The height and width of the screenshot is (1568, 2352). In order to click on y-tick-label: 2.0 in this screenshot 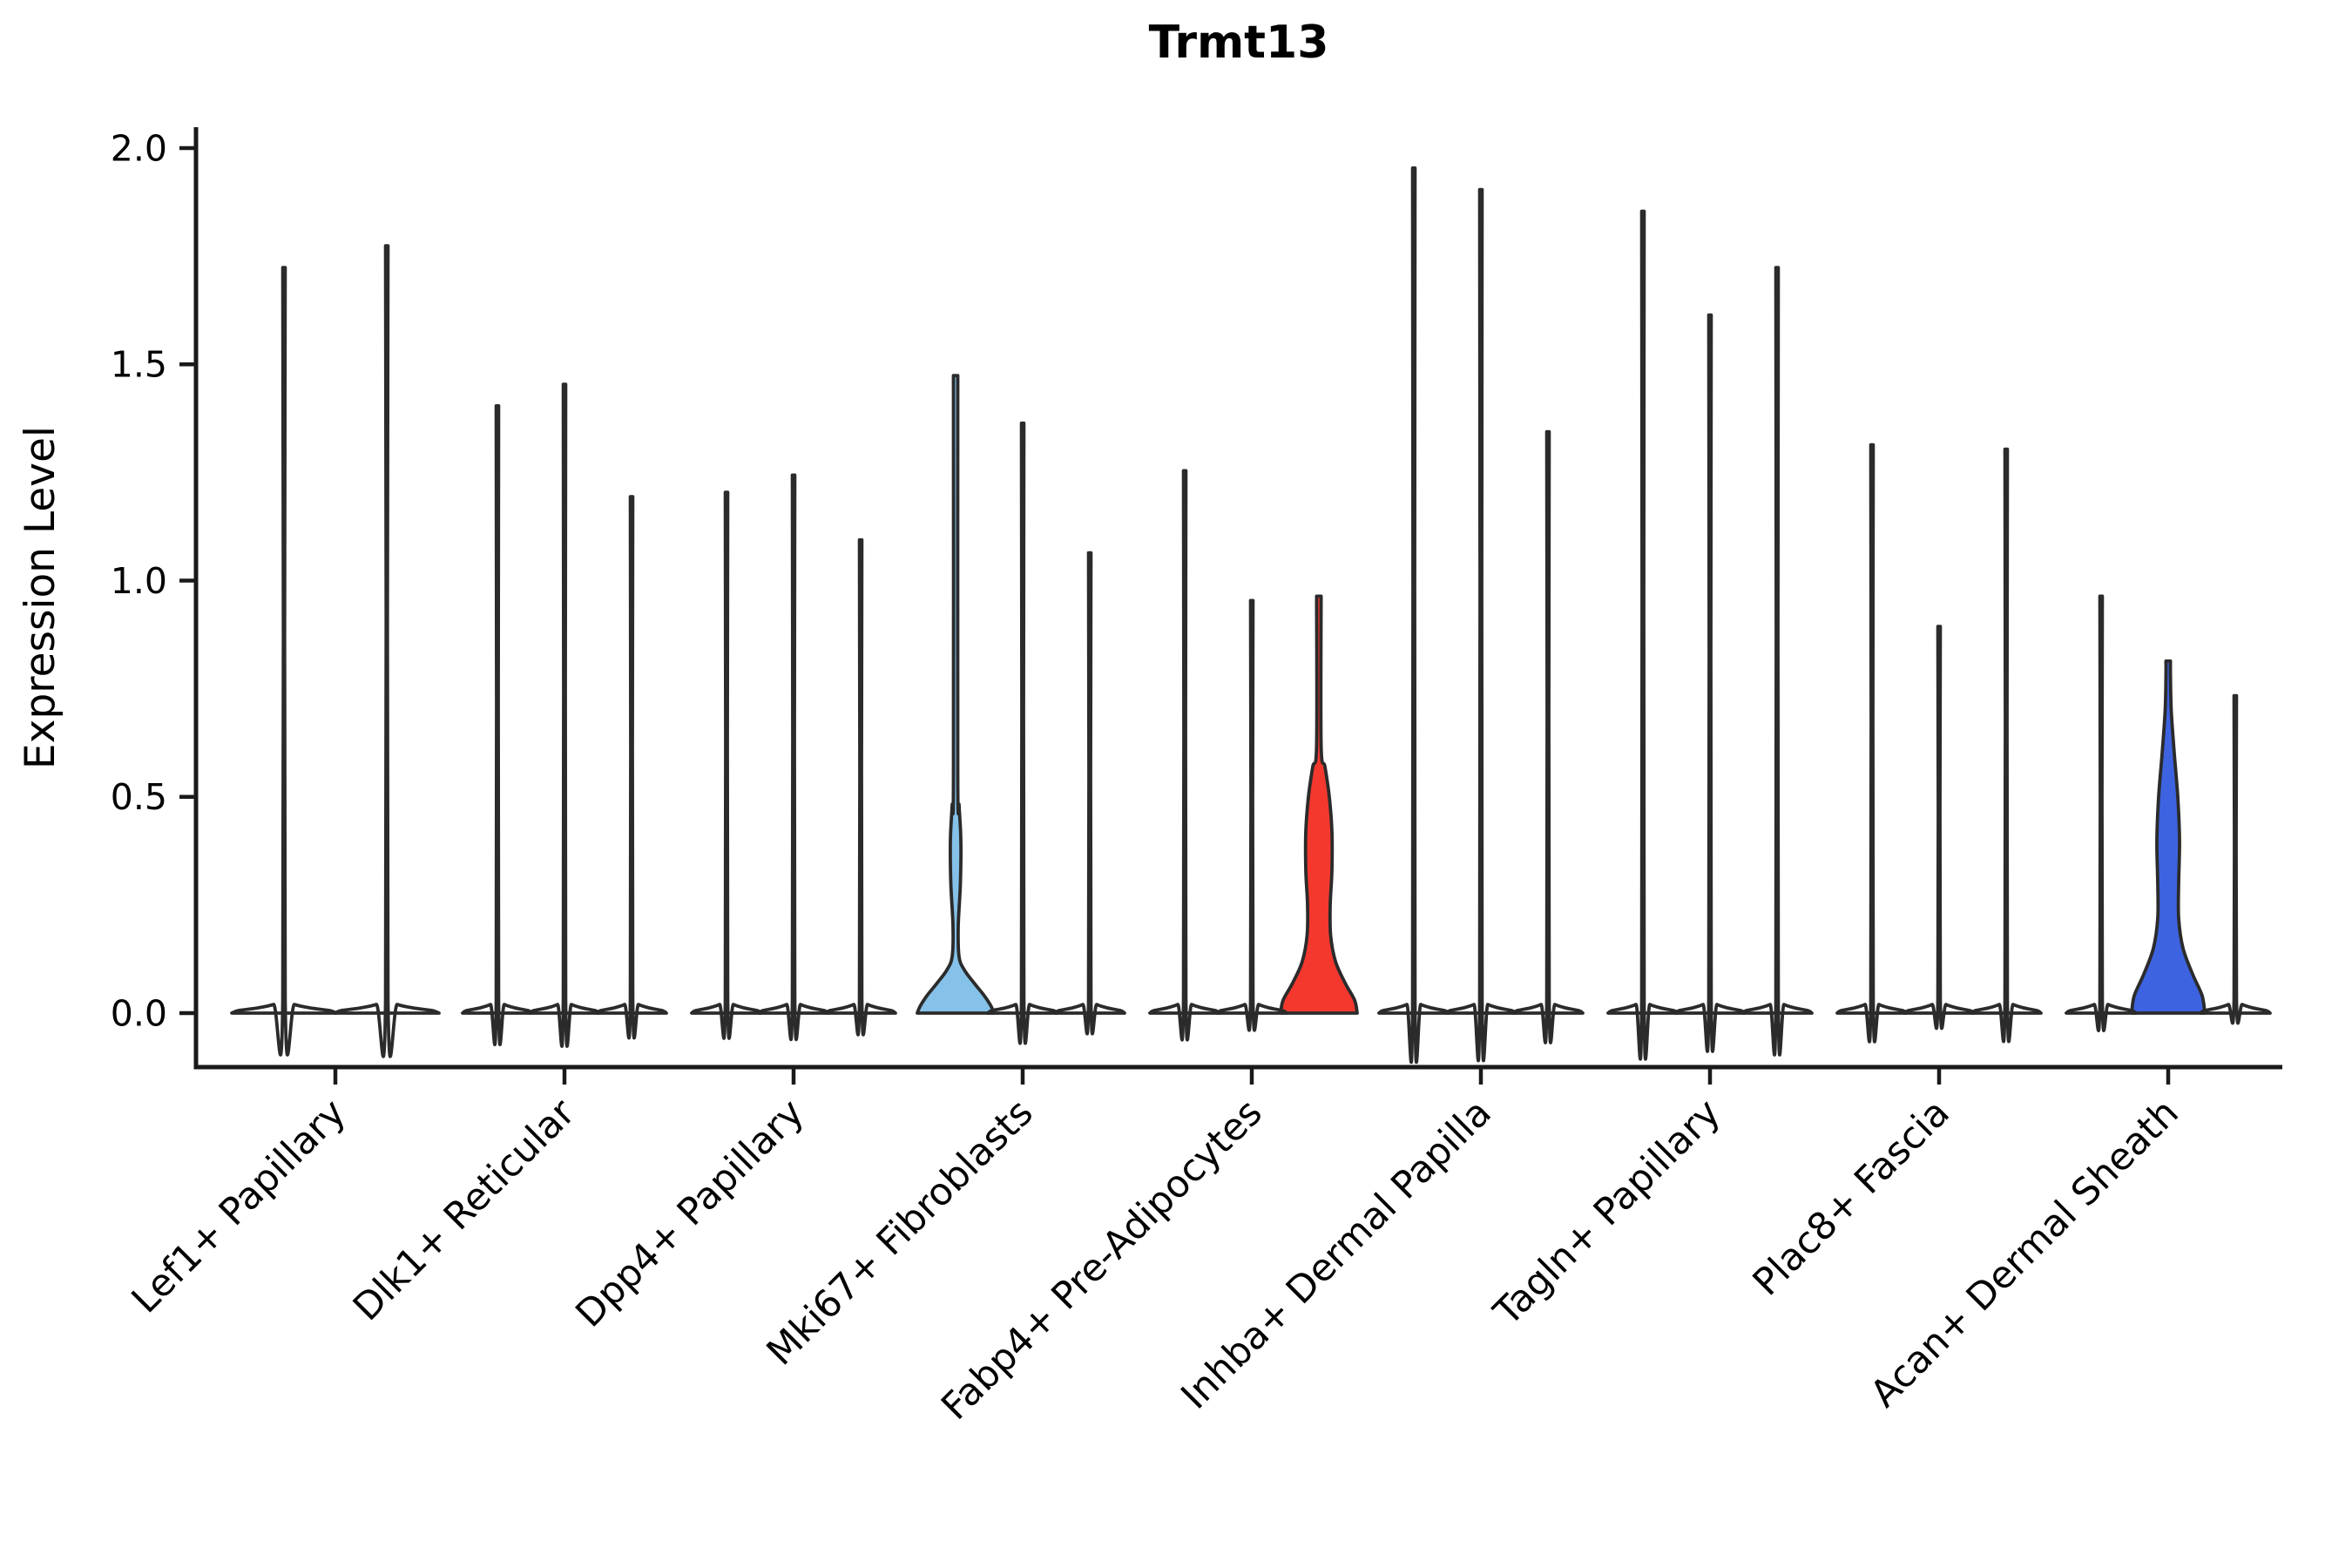, I will do `click(139, 148)`.